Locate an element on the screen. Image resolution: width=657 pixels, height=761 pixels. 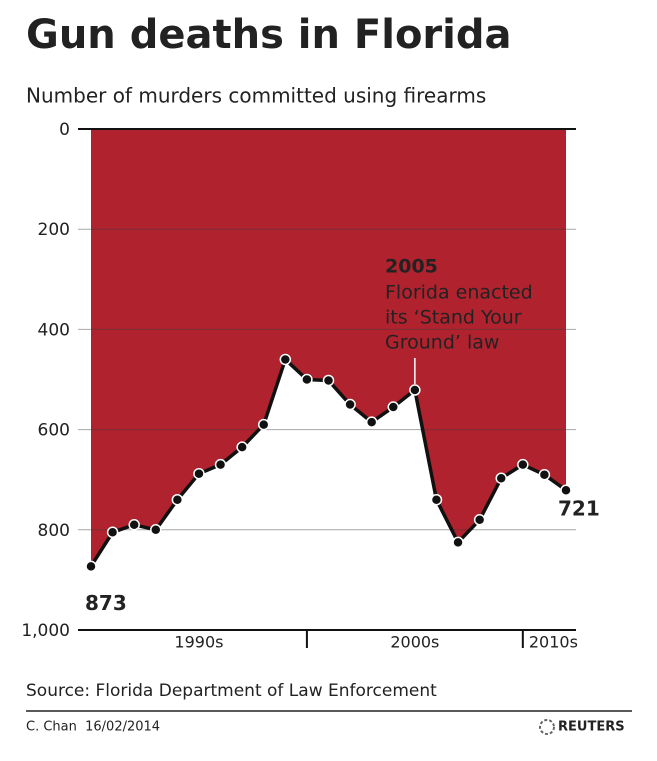
annotation-text: its ‘Stand Your is located at coordinates (453, 318).